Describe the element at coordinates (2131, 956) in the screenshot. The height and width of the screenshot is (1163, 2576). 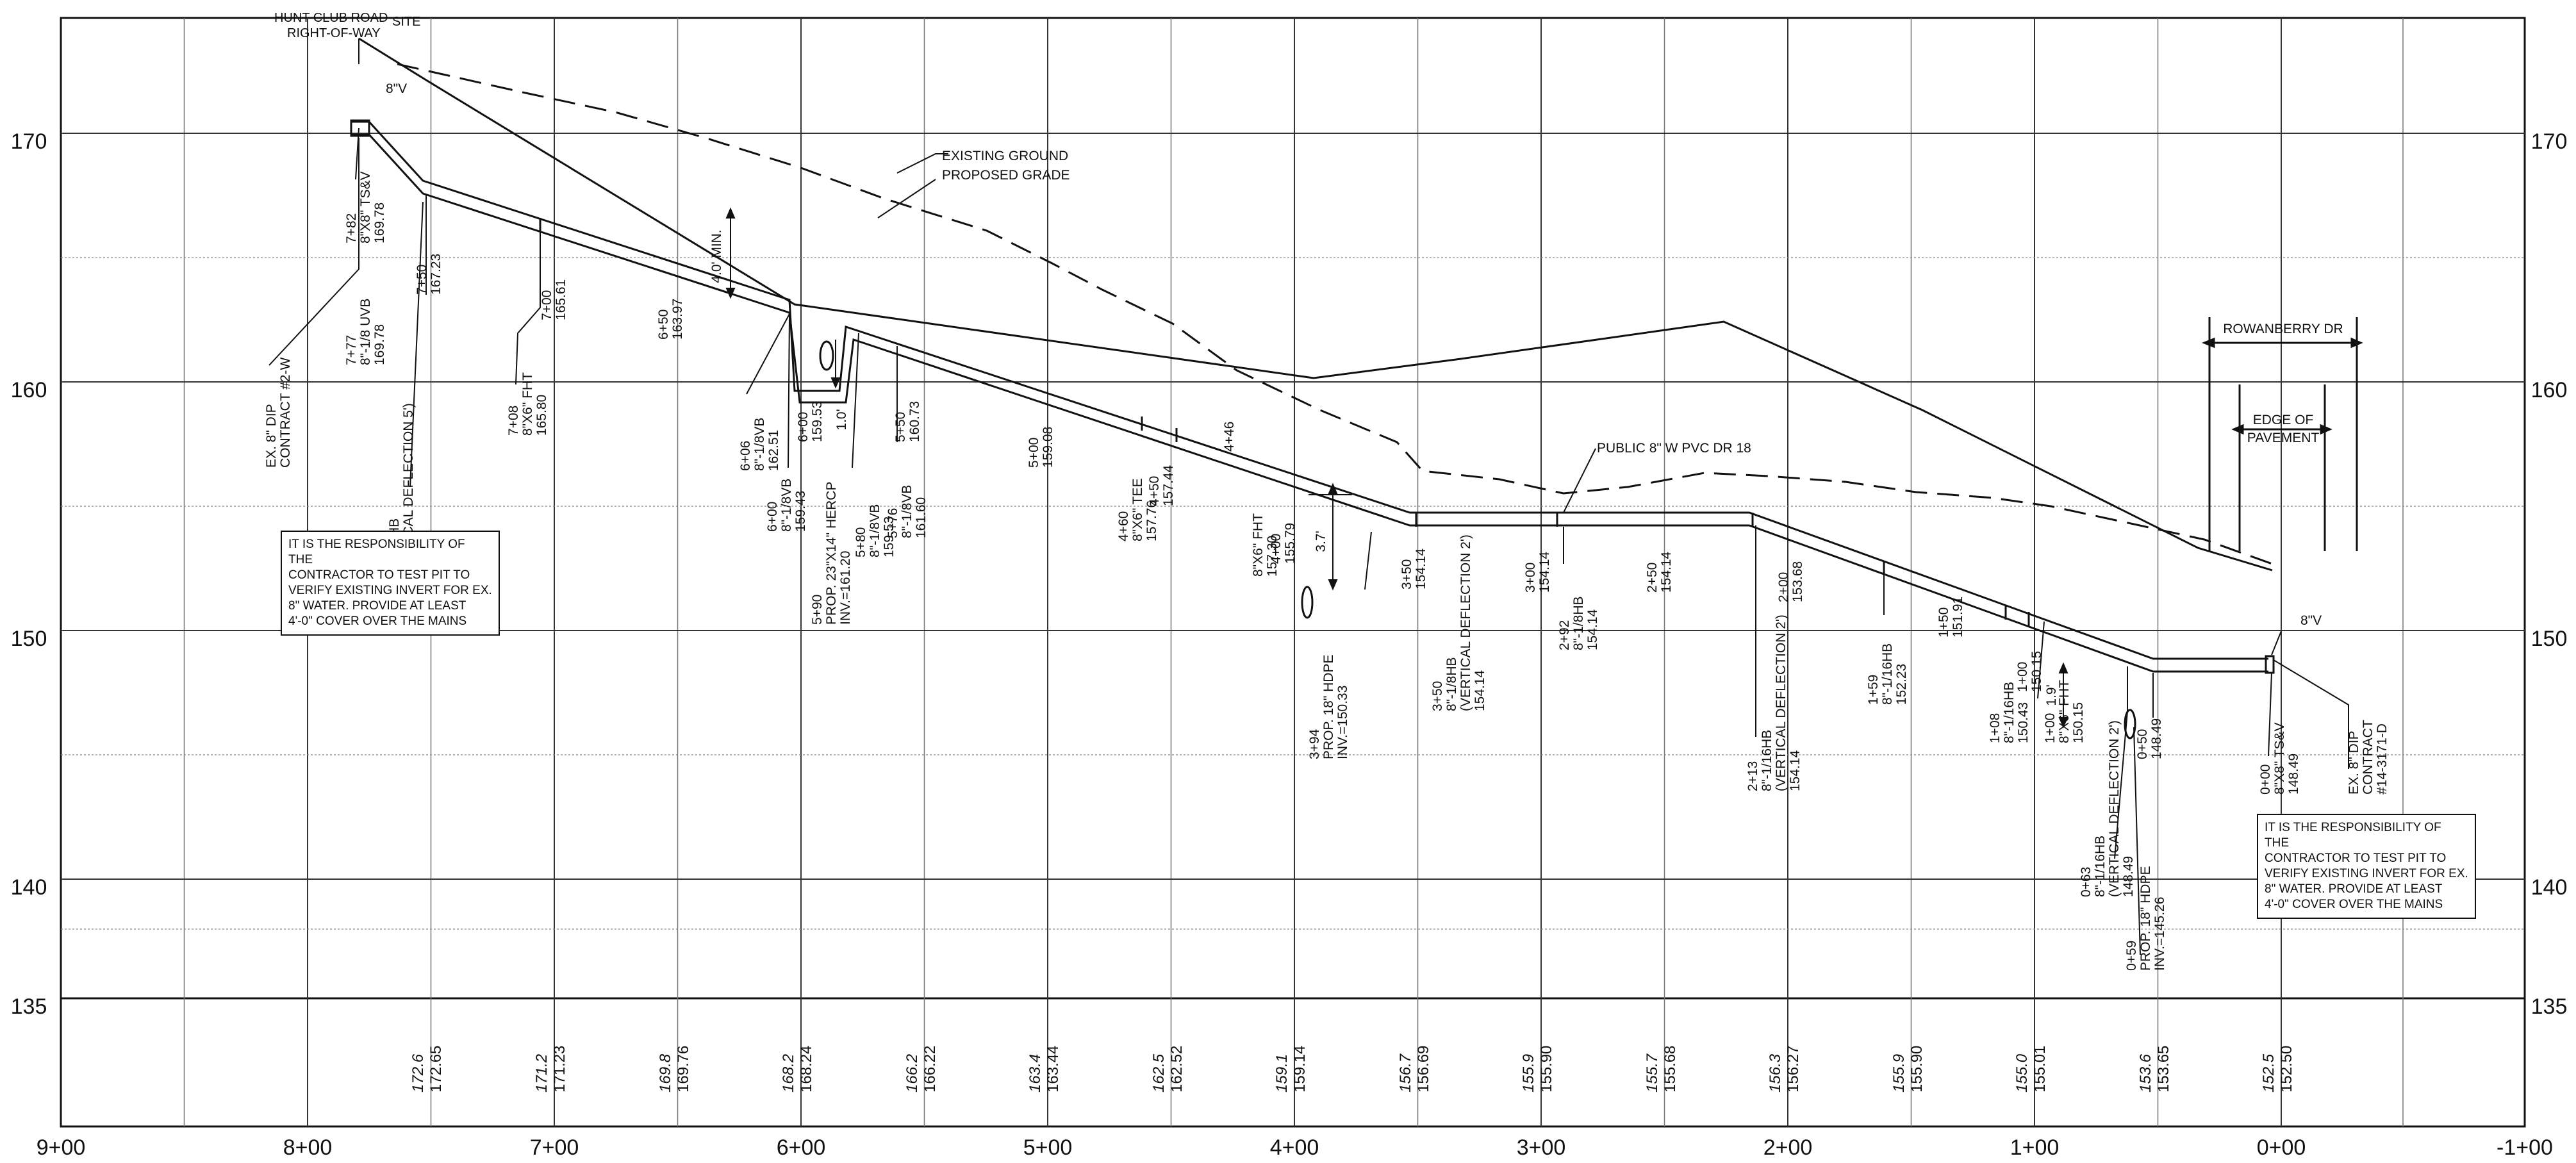
I see `pipe-callout-line: 0+59` at that location.